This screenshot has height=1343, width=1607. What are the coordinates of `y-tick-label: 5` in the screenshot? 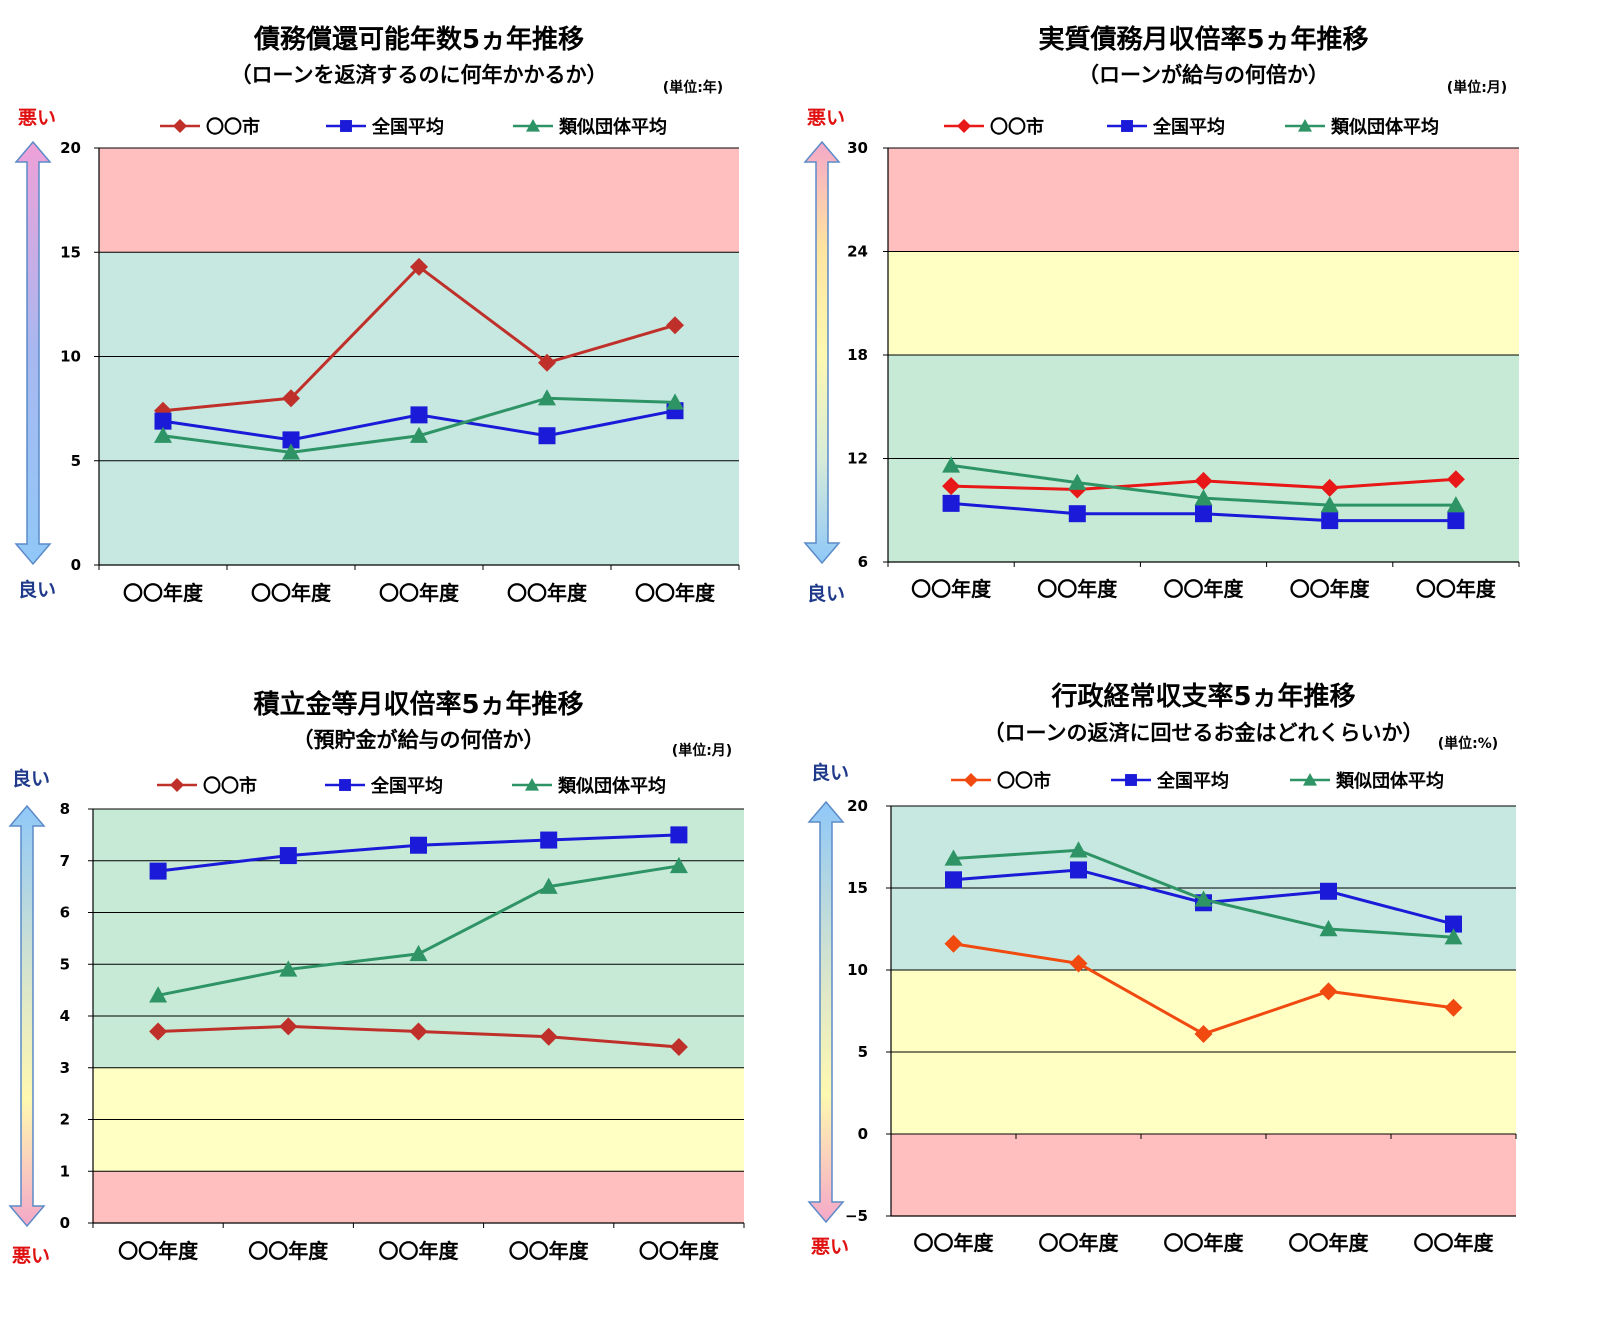 It's located at (863, 1052).